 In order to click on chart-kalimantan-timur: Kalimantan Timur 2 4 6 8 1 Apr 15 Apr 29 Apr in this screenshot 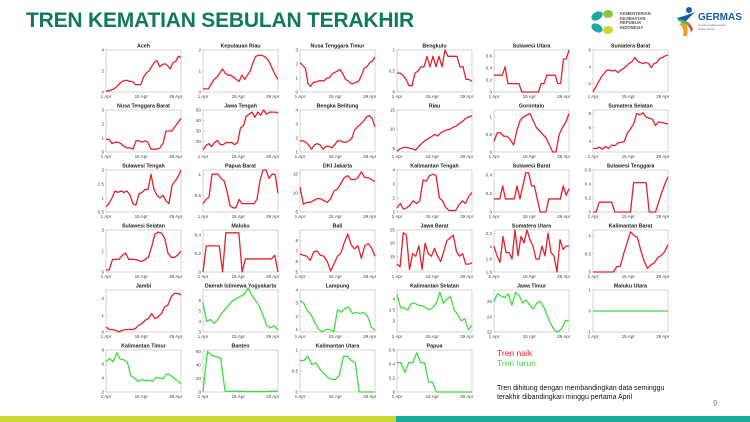, I will do `click(136, 372)`.